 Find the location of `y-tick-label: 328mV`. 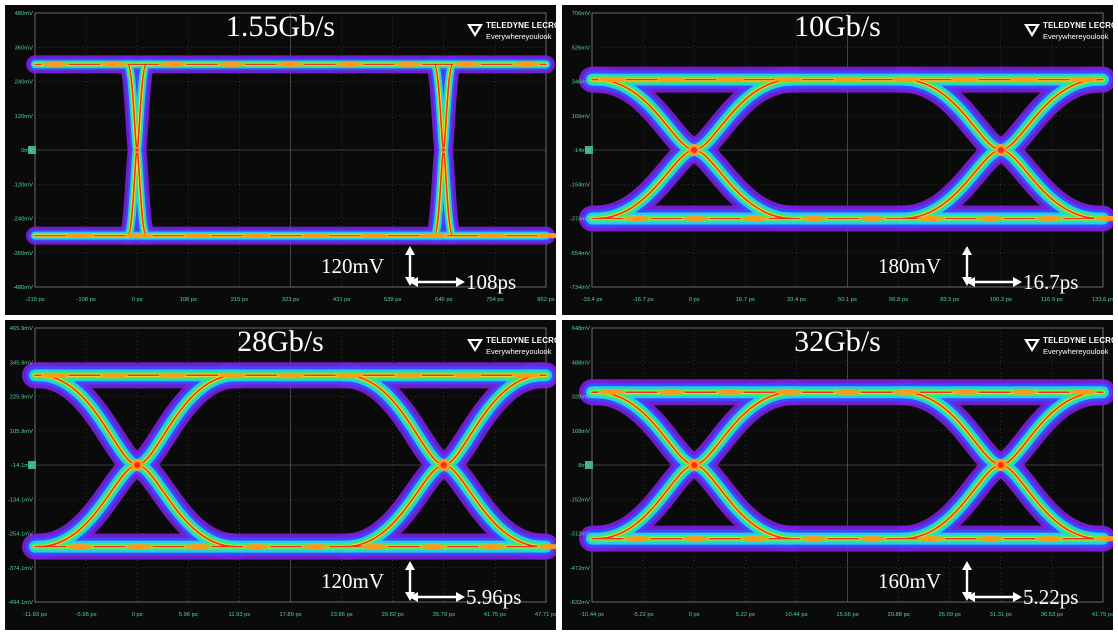

y-tick-label: 328mV is located at coordinates (581, 398).